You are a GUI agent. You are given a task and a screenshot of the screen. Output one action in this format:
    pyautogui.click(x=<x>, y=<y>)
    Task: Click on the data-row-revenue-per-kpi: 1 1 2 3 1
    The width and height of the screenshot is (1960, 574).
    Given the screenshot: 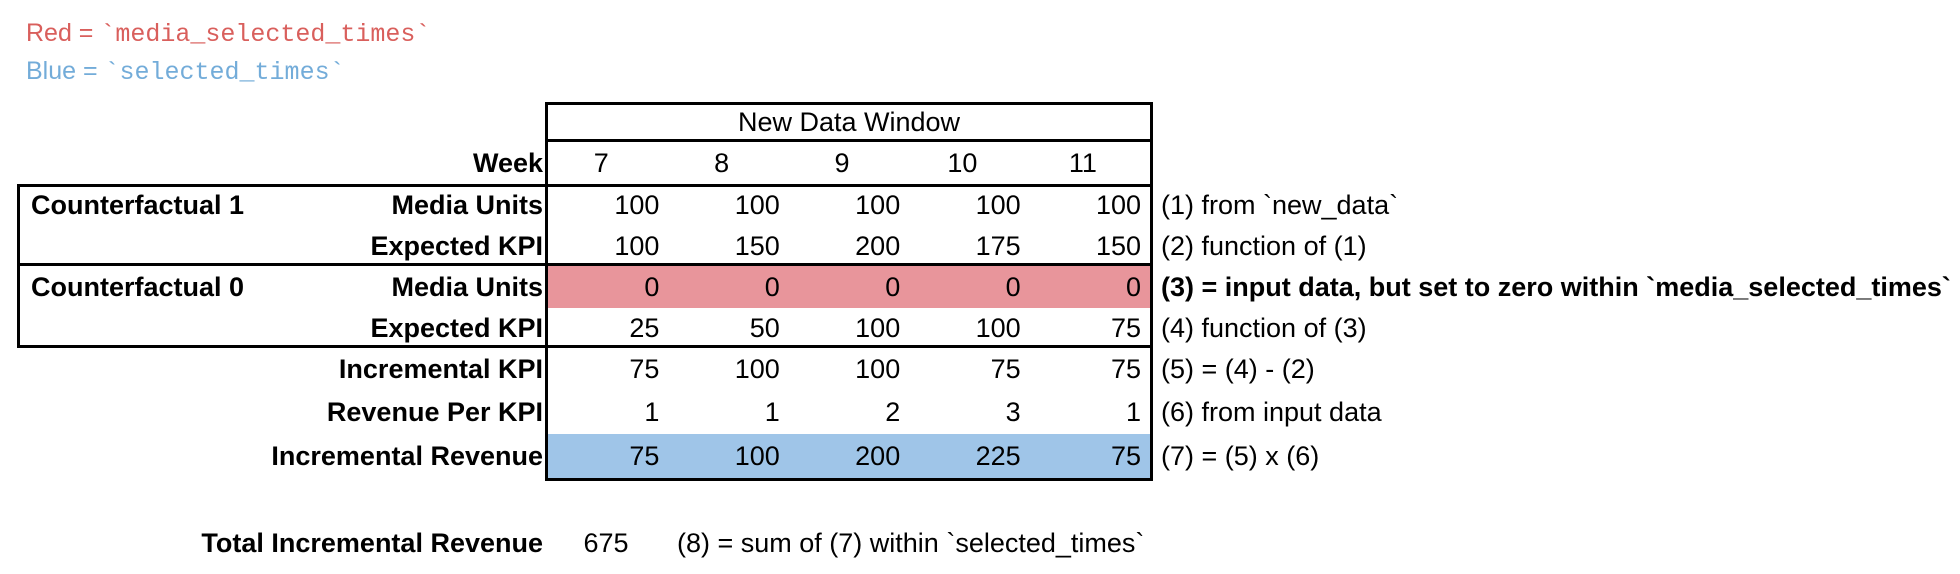 What is the action you would take?
    pyautogui.click(x=849, y=412)
    